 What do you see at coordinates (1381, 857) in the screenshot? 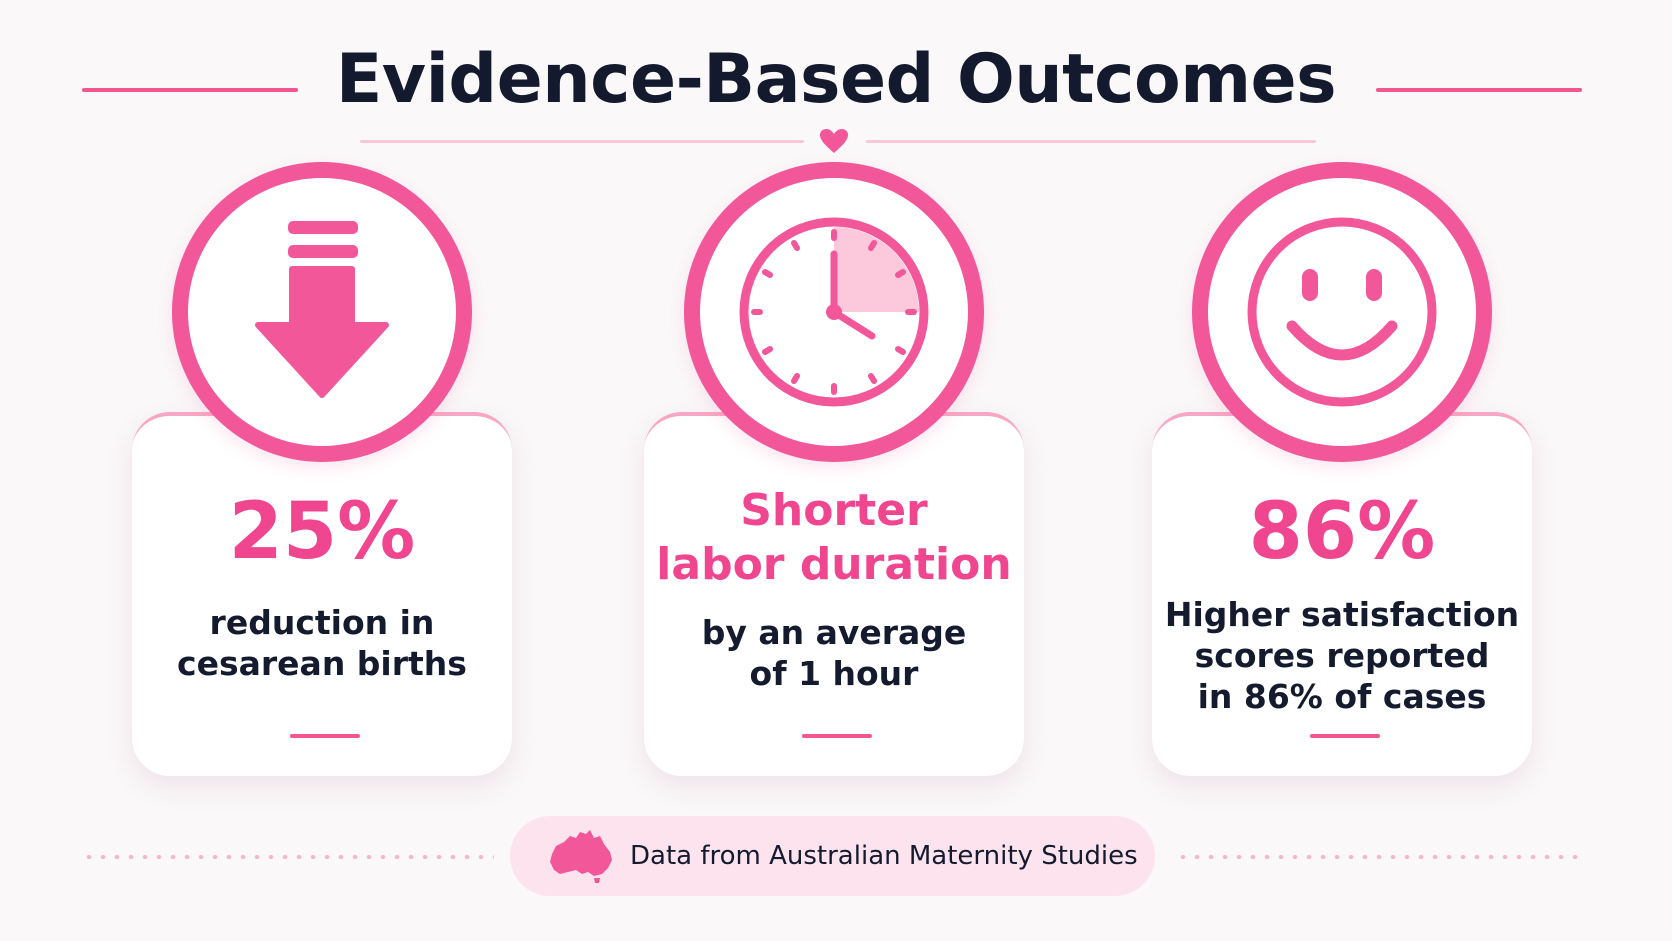
I see `footer-dots-right` at bounding box center [1381, 857].